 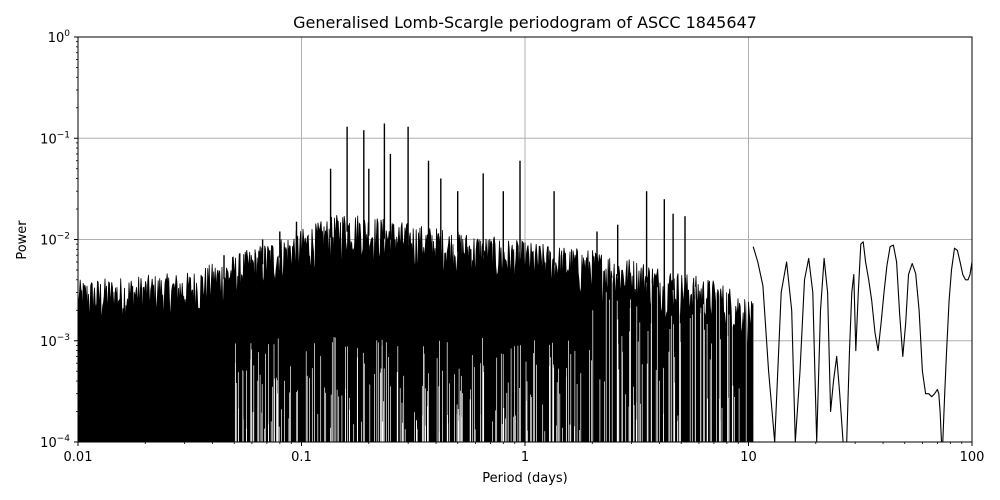 I want to click on y-axis-ticks: 10⁻⁴ 10⁻³ 10⁻² 10⁻¹ 10⁰, so click(x=59, y=240).